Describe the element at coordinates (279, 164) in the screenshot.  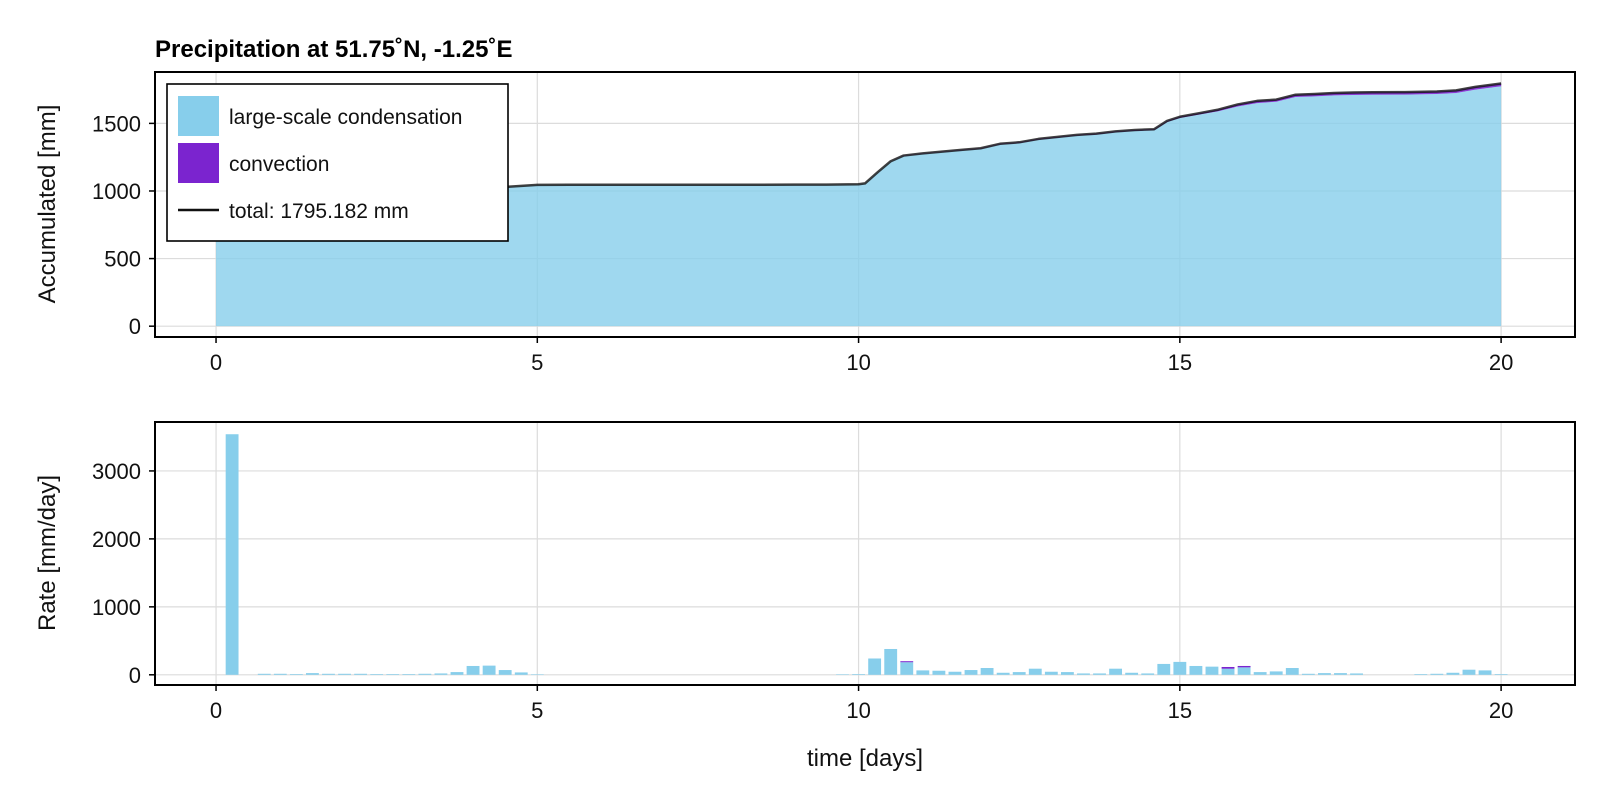
I see `legend-label-convection: convection` at that location.